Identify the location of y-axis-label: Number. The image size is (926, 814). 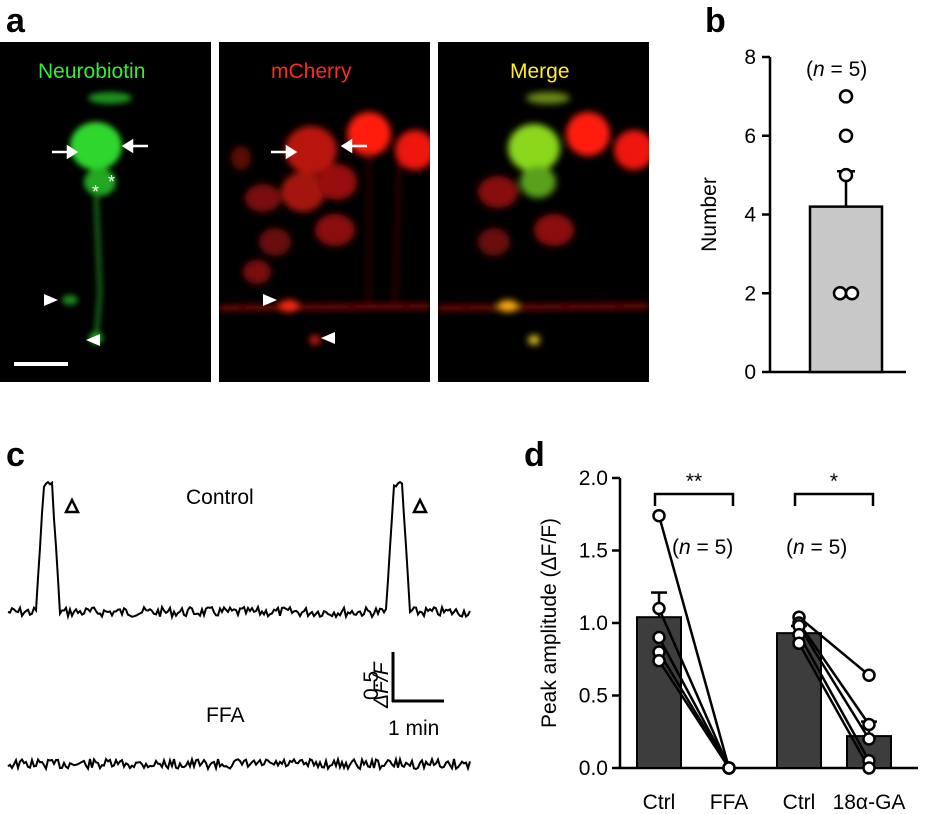
(709, 214).